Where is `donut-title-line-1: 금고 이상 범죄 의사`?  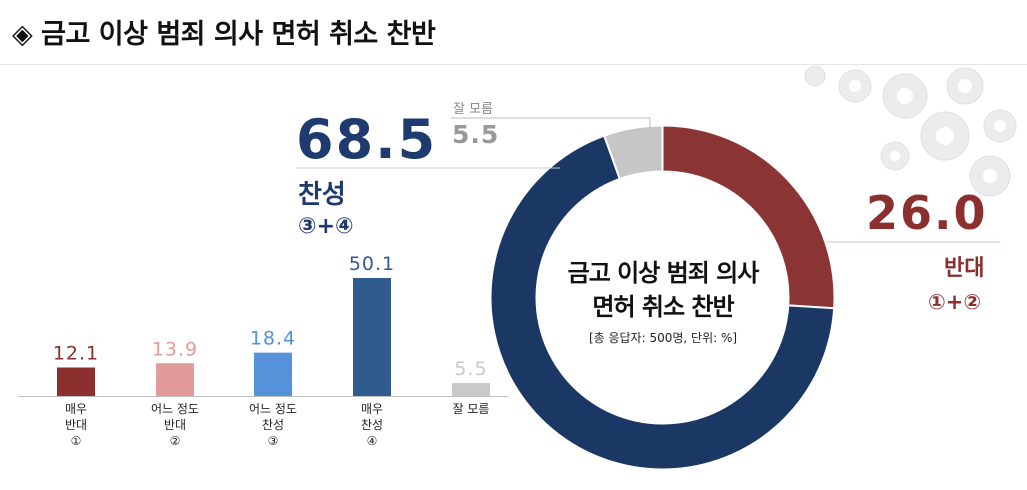 donut-title-line-1: 금고 이상 범죄 의사 is located at coordinates (663, 273).